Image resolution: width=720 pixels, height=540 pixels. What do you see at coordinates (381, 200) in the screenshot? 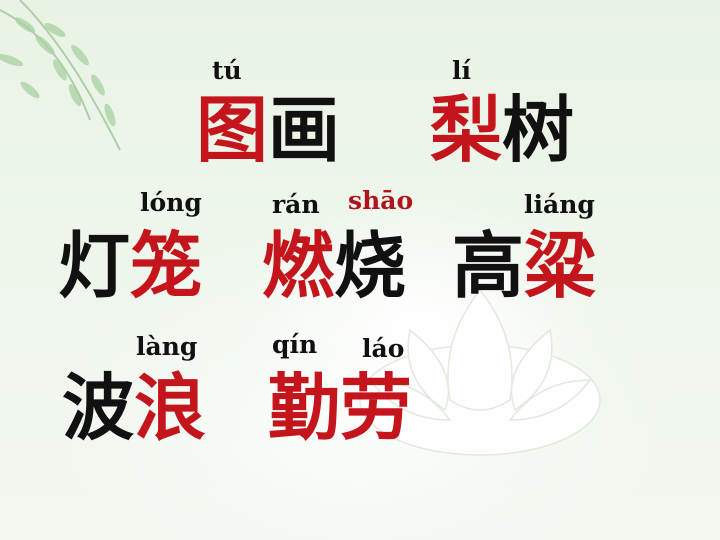
I see `pinyin-shao: shāo` at bounding box center [381, 200].